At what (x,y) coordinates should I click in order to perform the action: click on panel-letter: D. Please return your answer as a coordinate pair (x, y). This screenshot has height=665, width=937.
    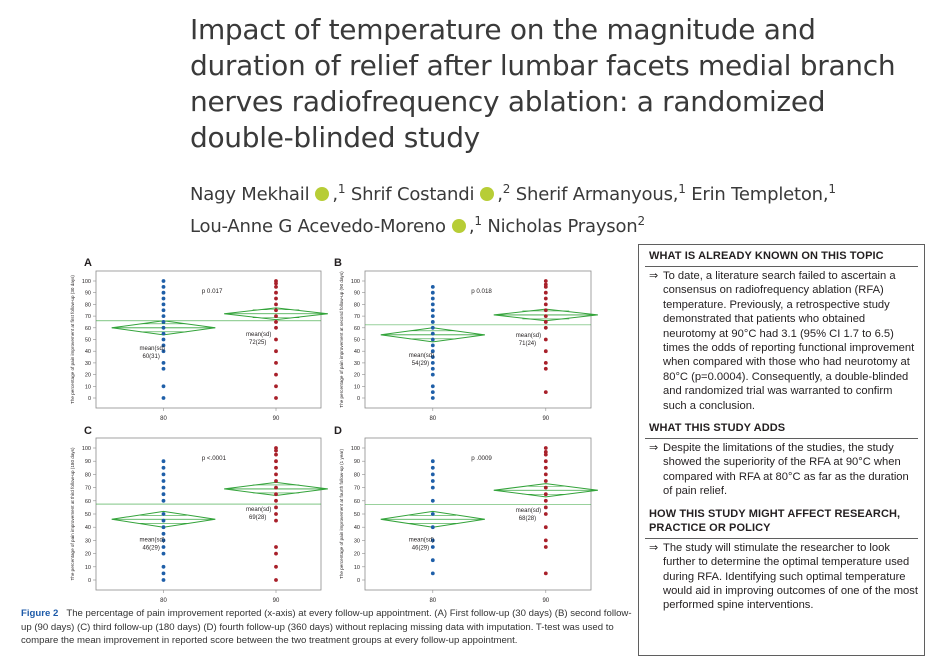
    Looking at the image, I should click on (338, 431).